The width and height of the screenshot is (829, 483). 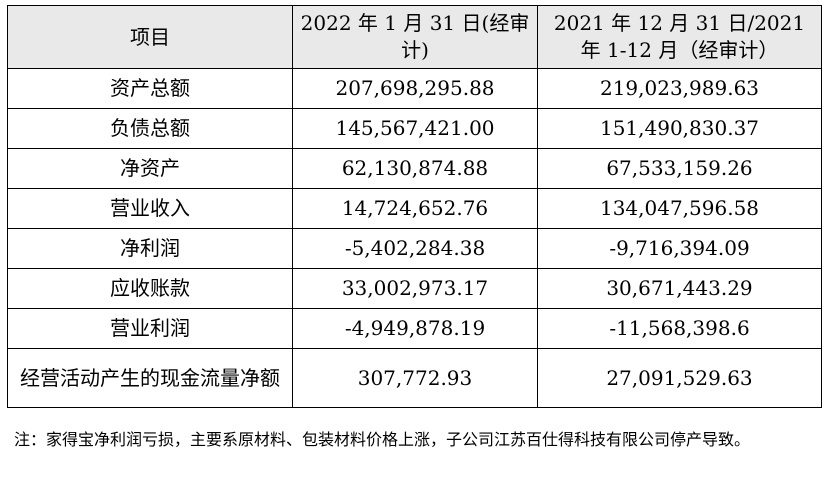 I want to click on row-label: 营业利润, so click(x=150, y=328).